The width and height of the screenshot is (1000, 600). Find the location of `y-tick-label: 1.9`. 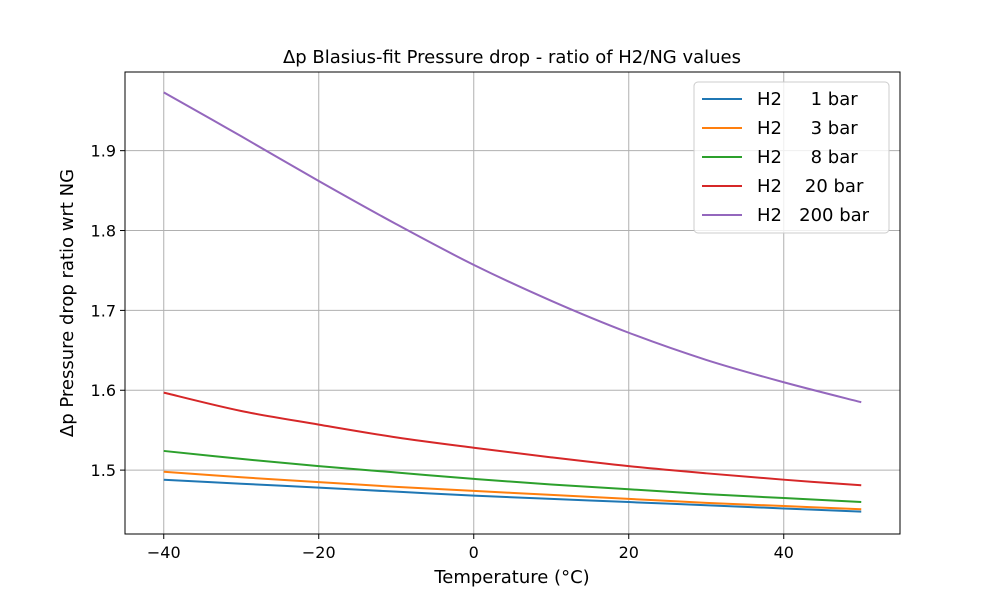

y-tick-label: 1.9 is located at coordinates (103, 151).